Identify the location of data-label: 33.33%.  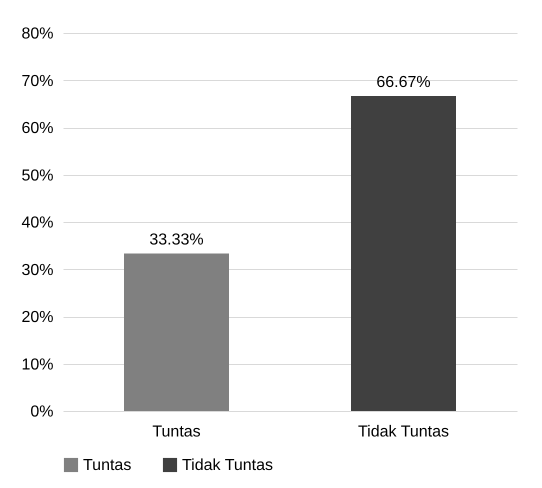
(176, 240).